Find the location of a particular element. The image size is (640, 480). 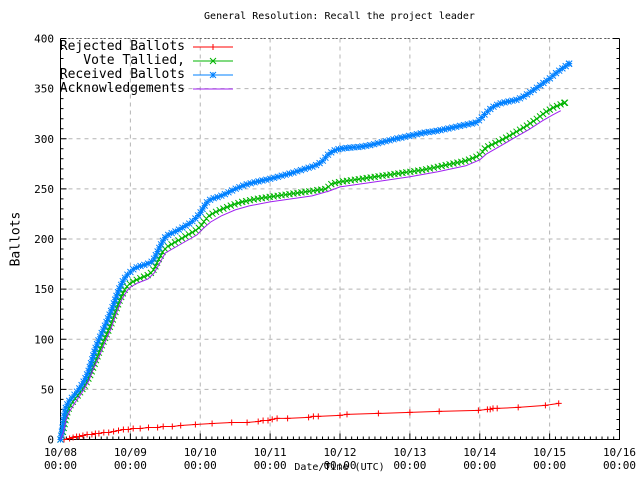

legend-item-rejected-ballots: Rejected Ballots is located at coordinates (135, 47).